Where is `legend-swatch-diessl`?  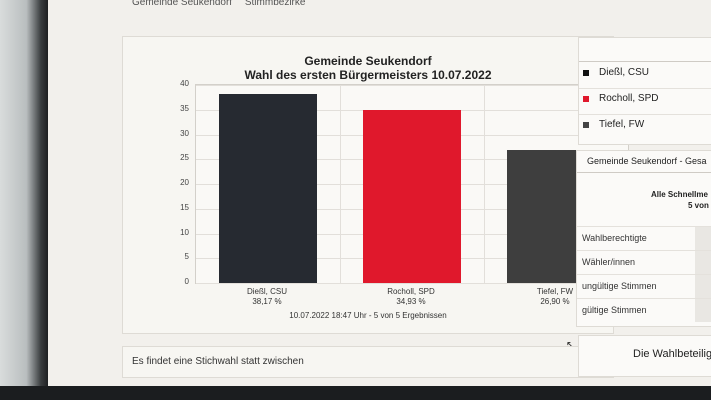
legend-swatch-diessl is located at coordinates (586, 73).